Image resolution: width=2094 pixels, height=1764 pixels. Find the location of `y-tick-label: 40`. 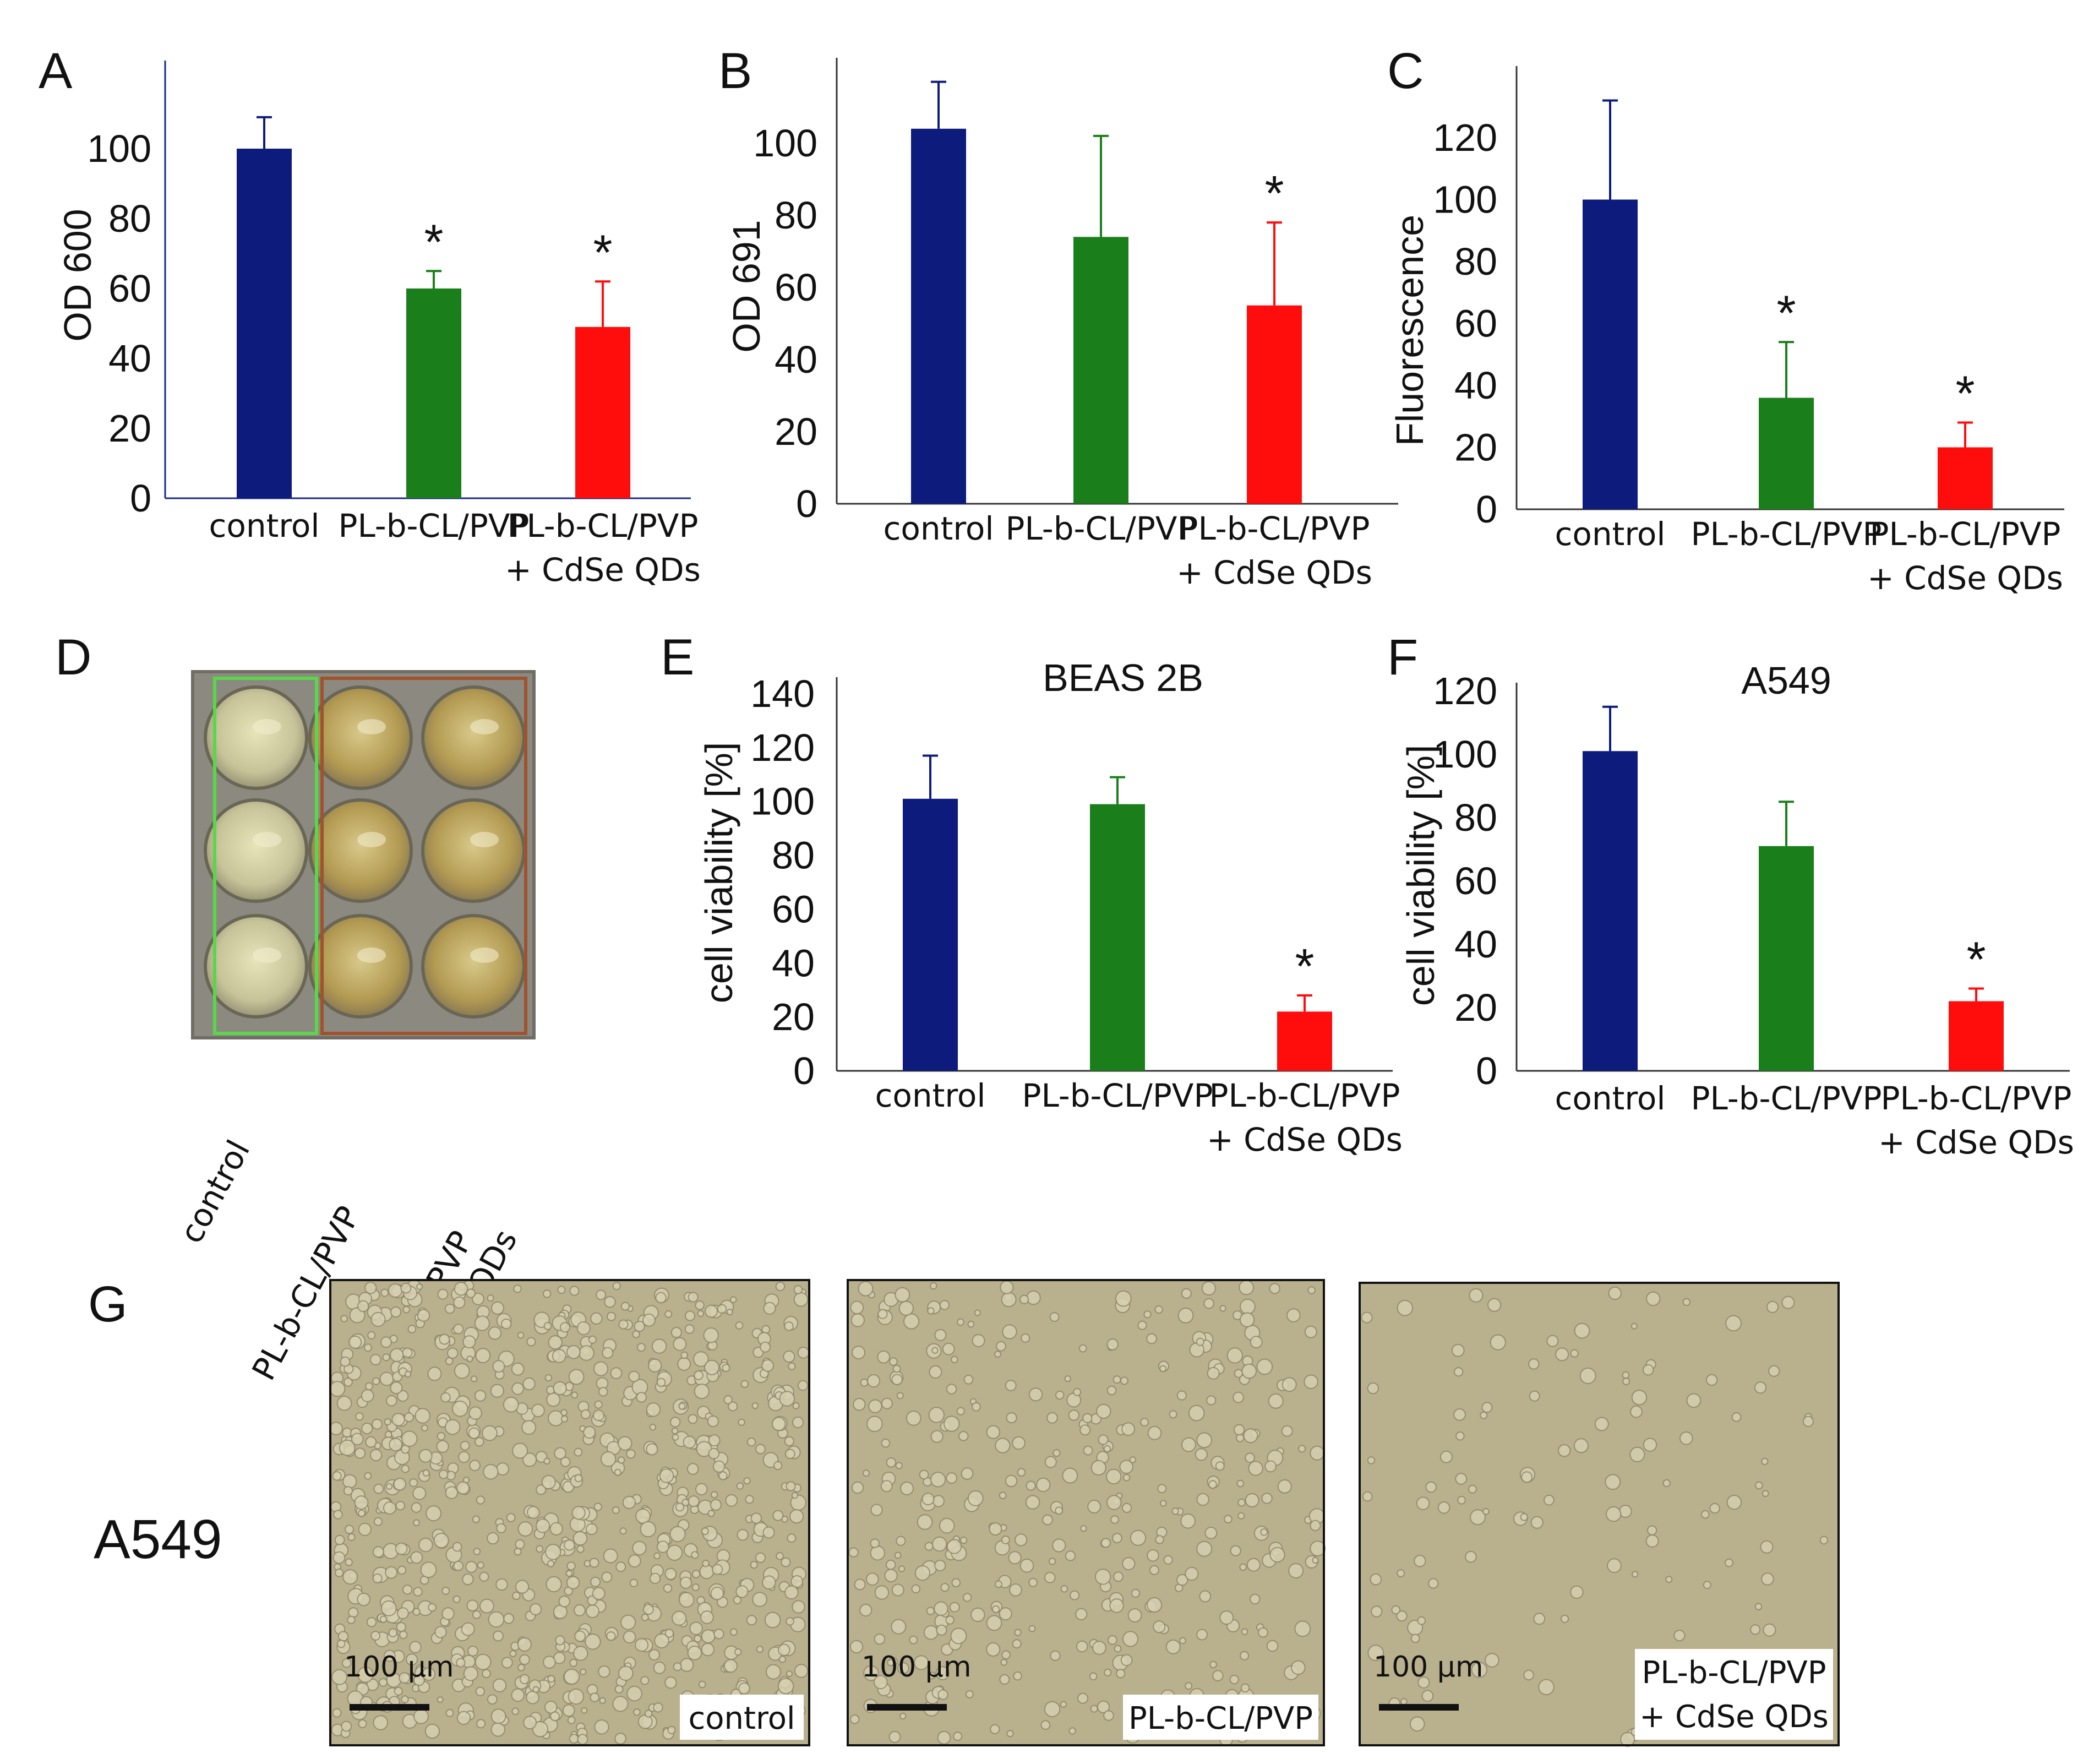

y-tick-label: 40 is located at coordinates (129, 358).